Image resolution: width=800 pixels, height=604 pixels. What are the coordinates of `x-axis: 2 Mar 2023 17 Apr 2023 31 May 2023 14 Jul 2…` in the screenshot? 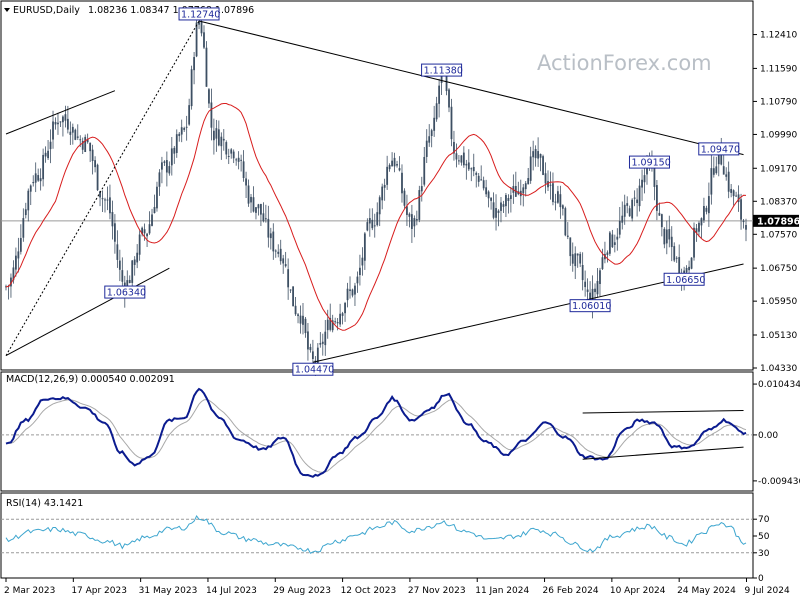 It's located at (397, 587).